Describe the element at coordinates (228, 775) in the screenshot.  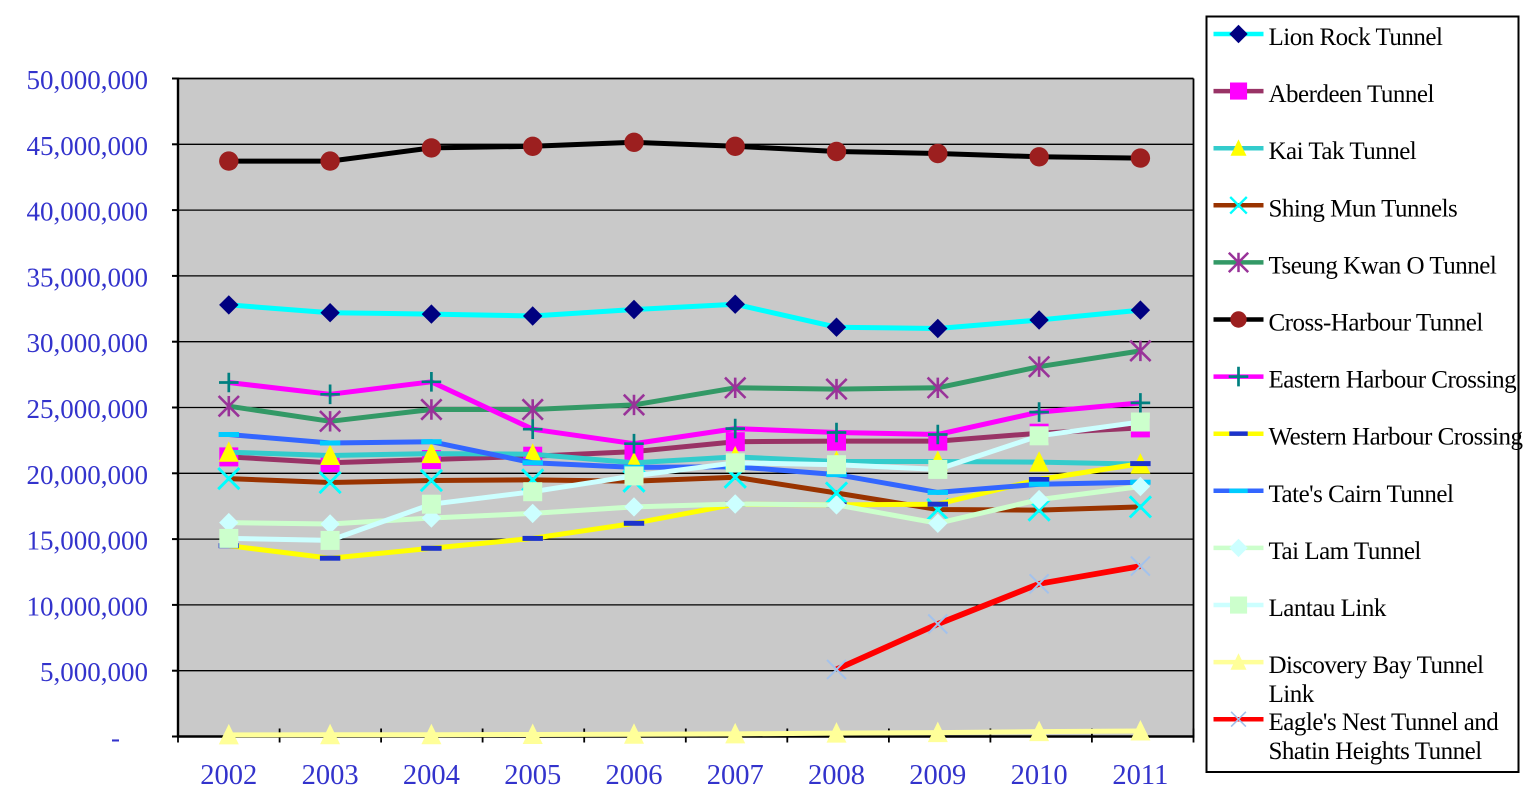
I see `svg-text: 2002` at that location.